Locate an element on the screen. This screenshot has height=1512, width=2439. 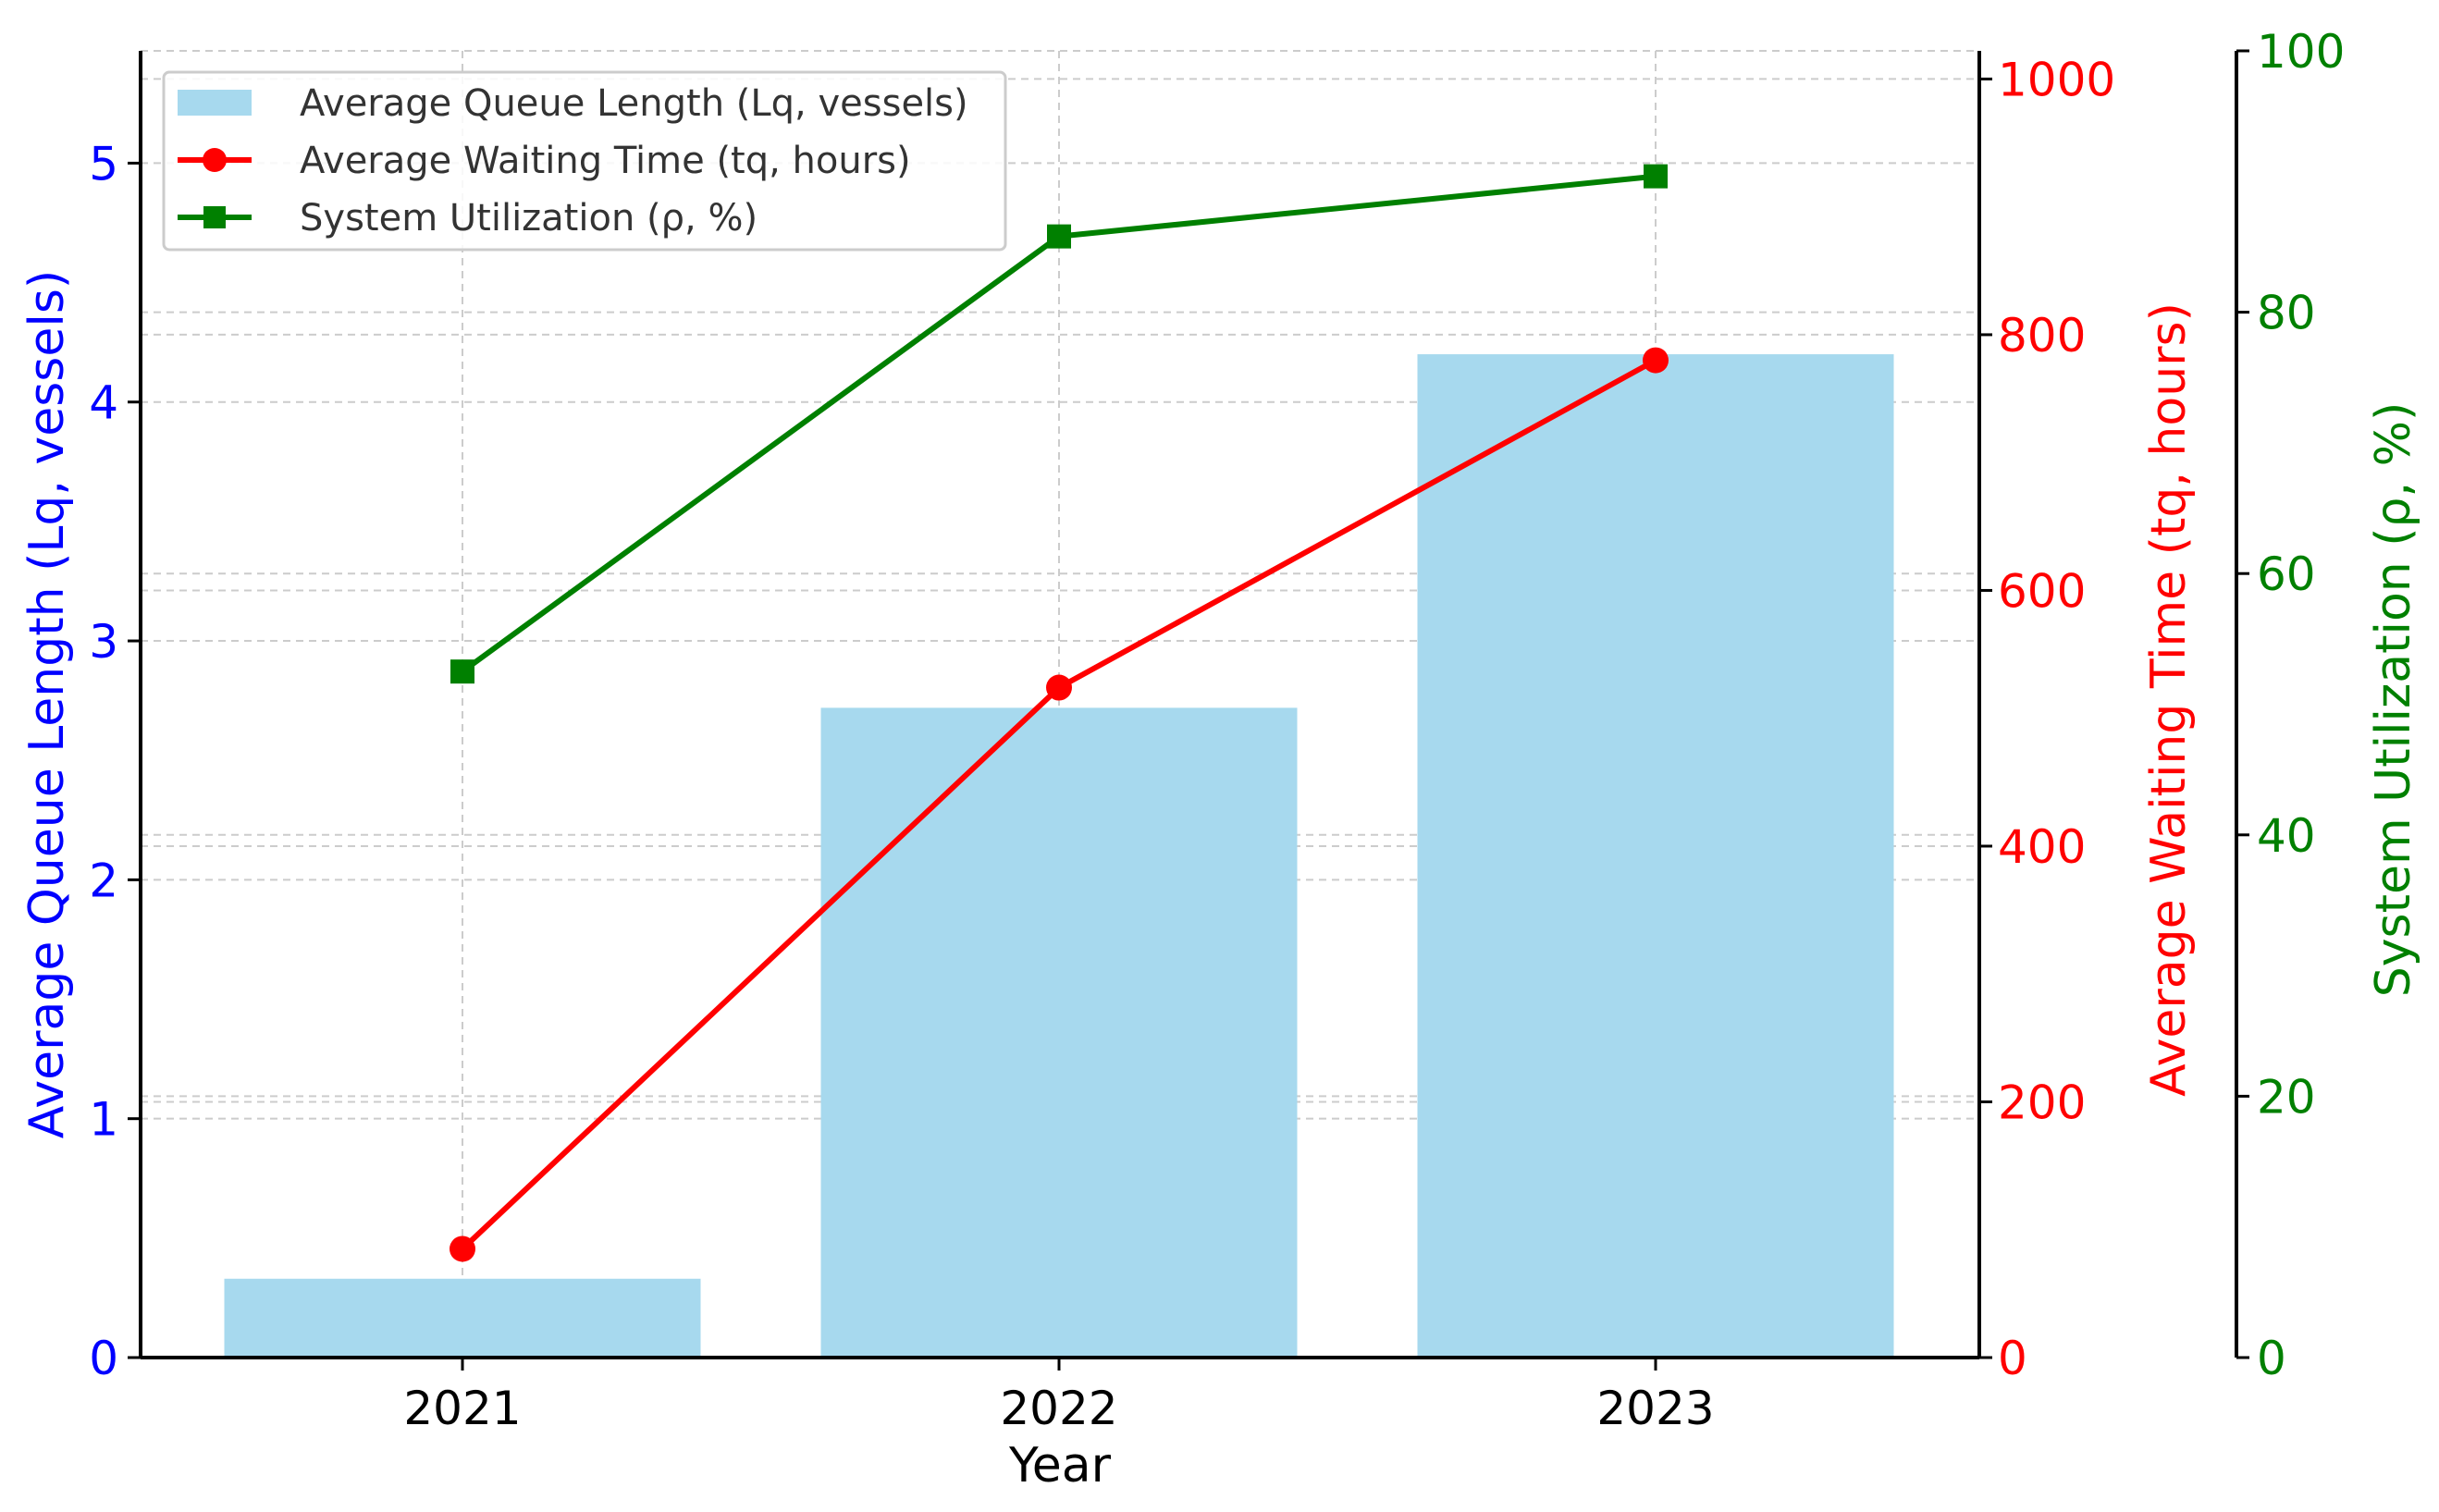
second-right-axis-tick-label: 0 is located at coordinates (2271, 1358).